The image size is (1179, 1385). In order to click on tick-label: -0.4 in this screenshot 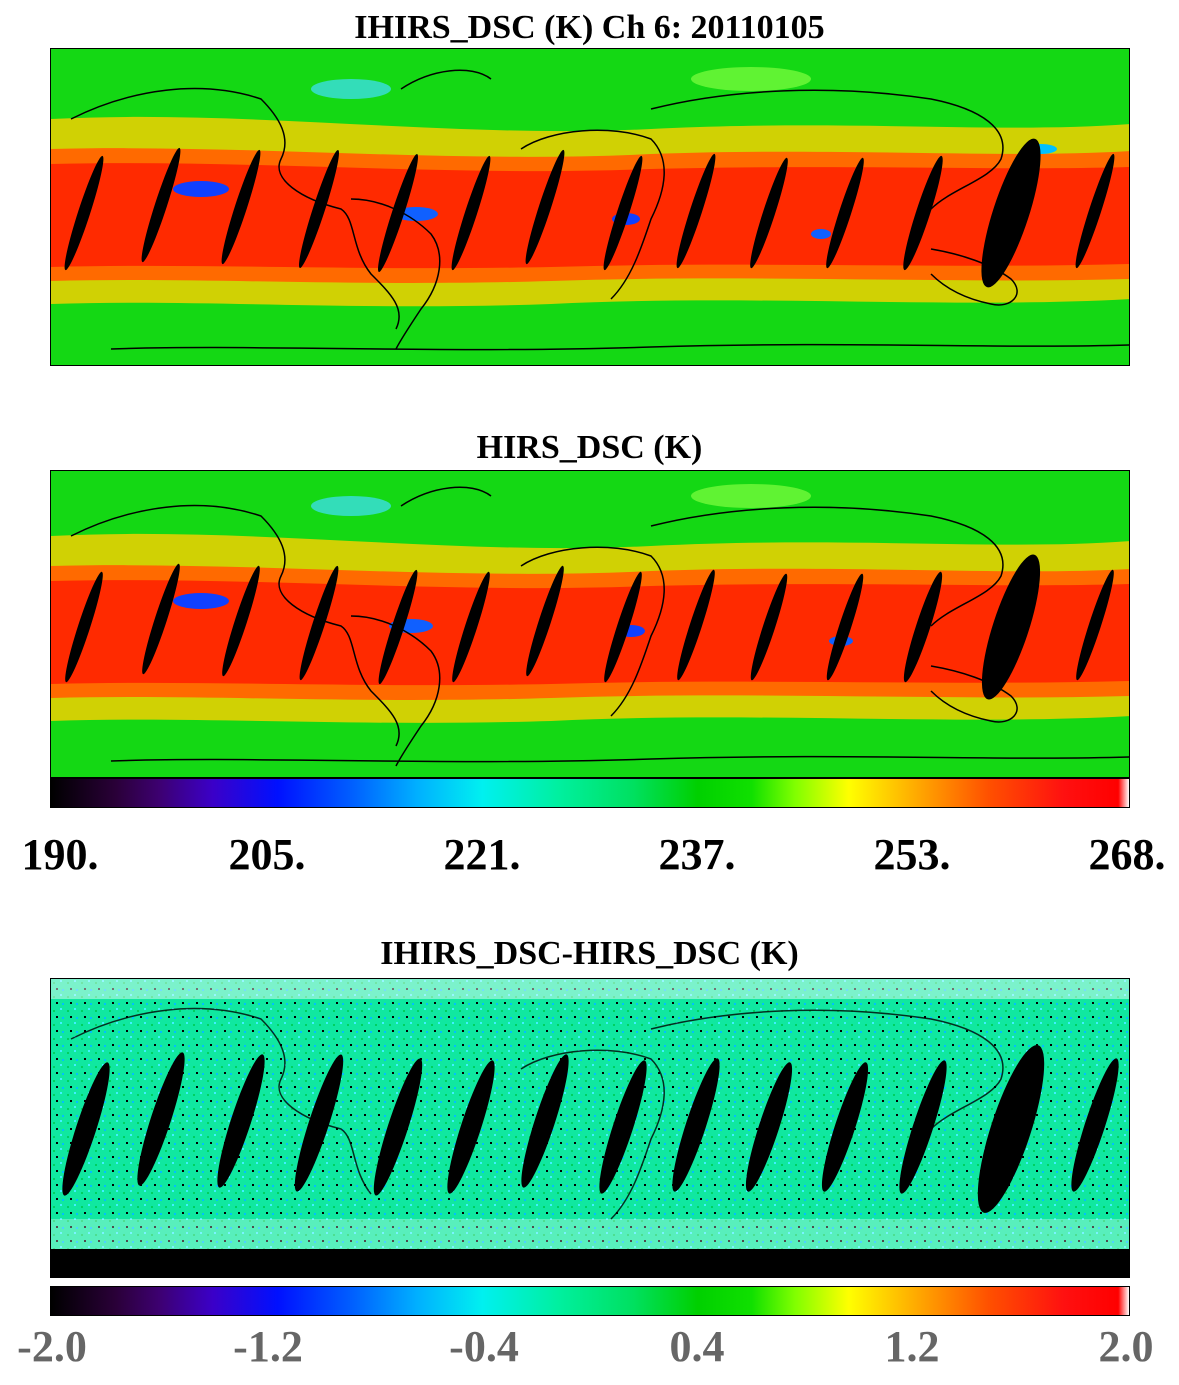, I will do `click(484, 1346)`.